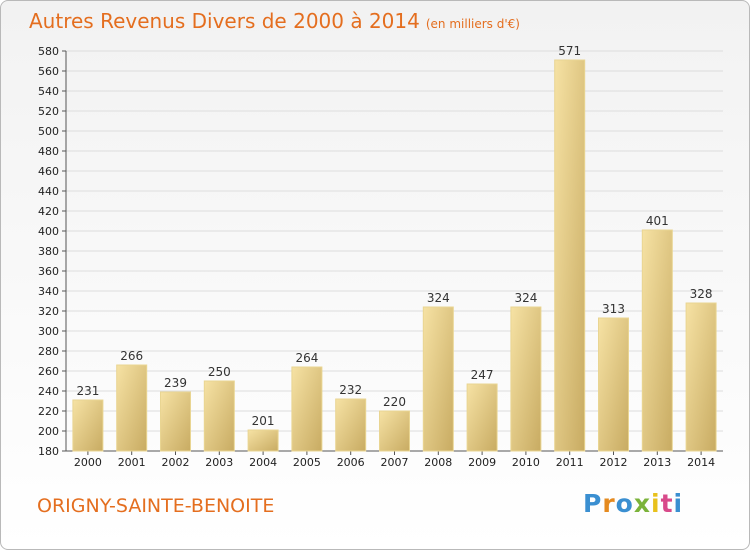  Describe the element at coordinates (438, 298) in the screenshot. I see `data-label-2008: 324` at that location.